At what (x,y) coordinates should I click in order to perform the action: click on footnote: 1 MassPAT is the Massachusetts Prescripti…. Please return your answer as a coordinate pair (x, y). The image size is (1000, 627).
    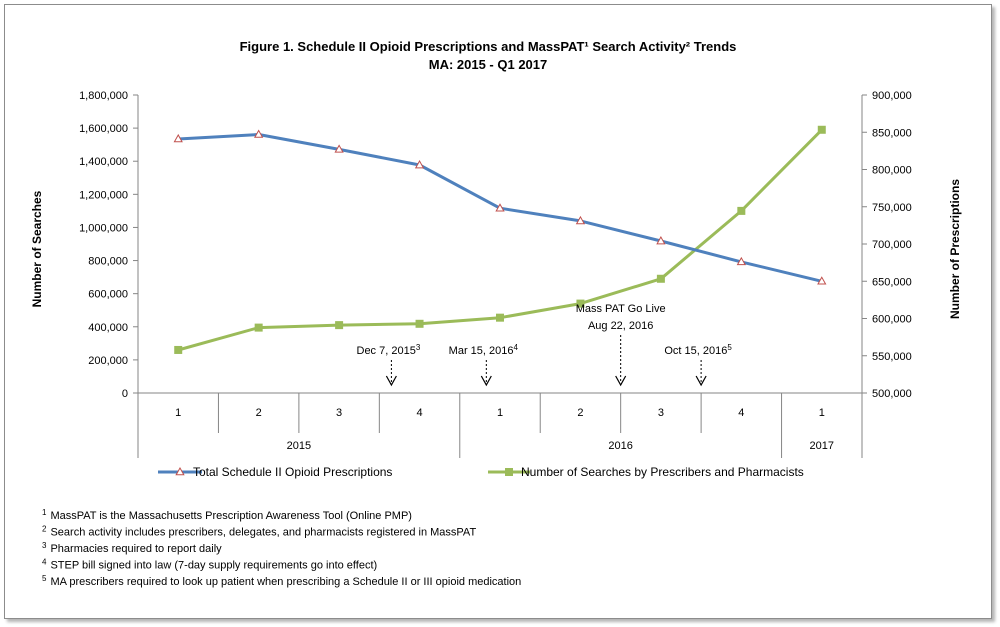
    Looking at the image, I should click on (227, 515).